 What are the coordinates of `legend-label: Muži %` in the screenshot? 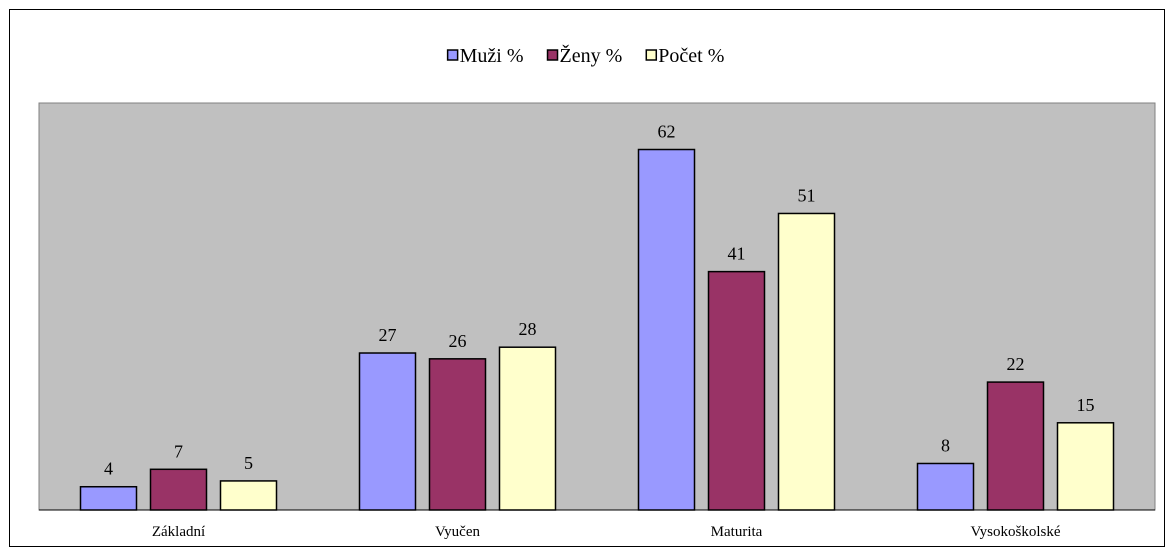 It's located at (492, 56).